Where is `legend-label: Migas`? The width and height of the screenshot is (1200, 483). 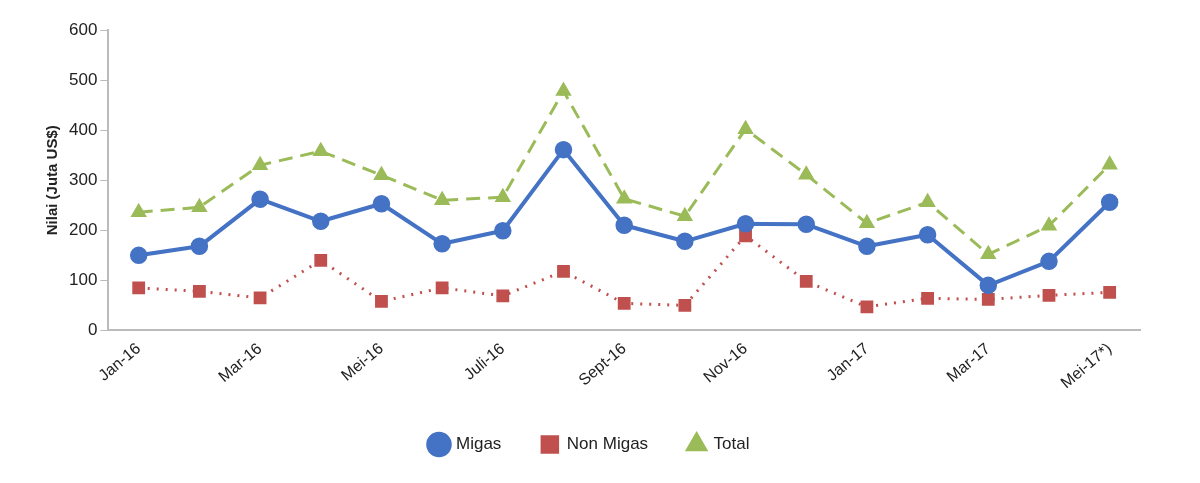 legend-label: Migas is located at coordinates (478, 444).